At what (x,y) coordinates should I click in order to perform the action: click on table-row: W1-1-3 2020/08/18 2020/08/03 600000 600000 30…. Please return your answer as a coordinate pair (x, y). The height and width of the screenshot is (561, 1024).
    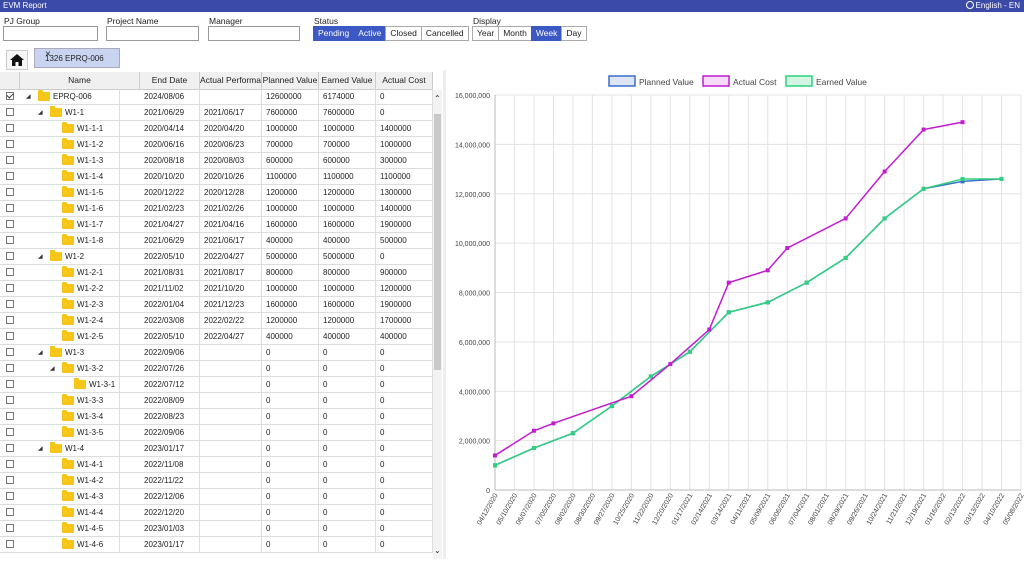
    Looking at the image, I should click on (216, 161).